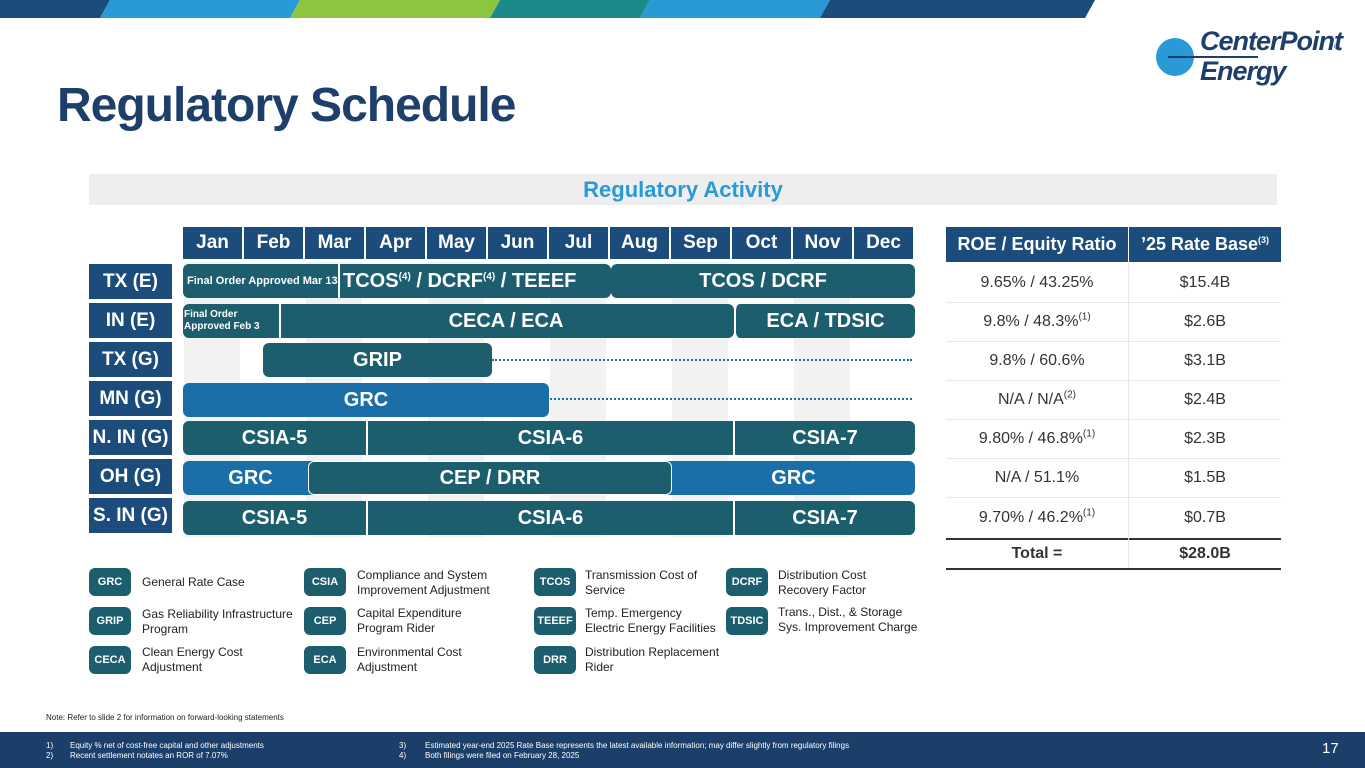 Image resolution: width=1365 pixels, height=768 pixels. What do you see at coordinates (130, 476) in the screenshot?
I see `row-label: OH (G)` at bounding box center [130, 476].